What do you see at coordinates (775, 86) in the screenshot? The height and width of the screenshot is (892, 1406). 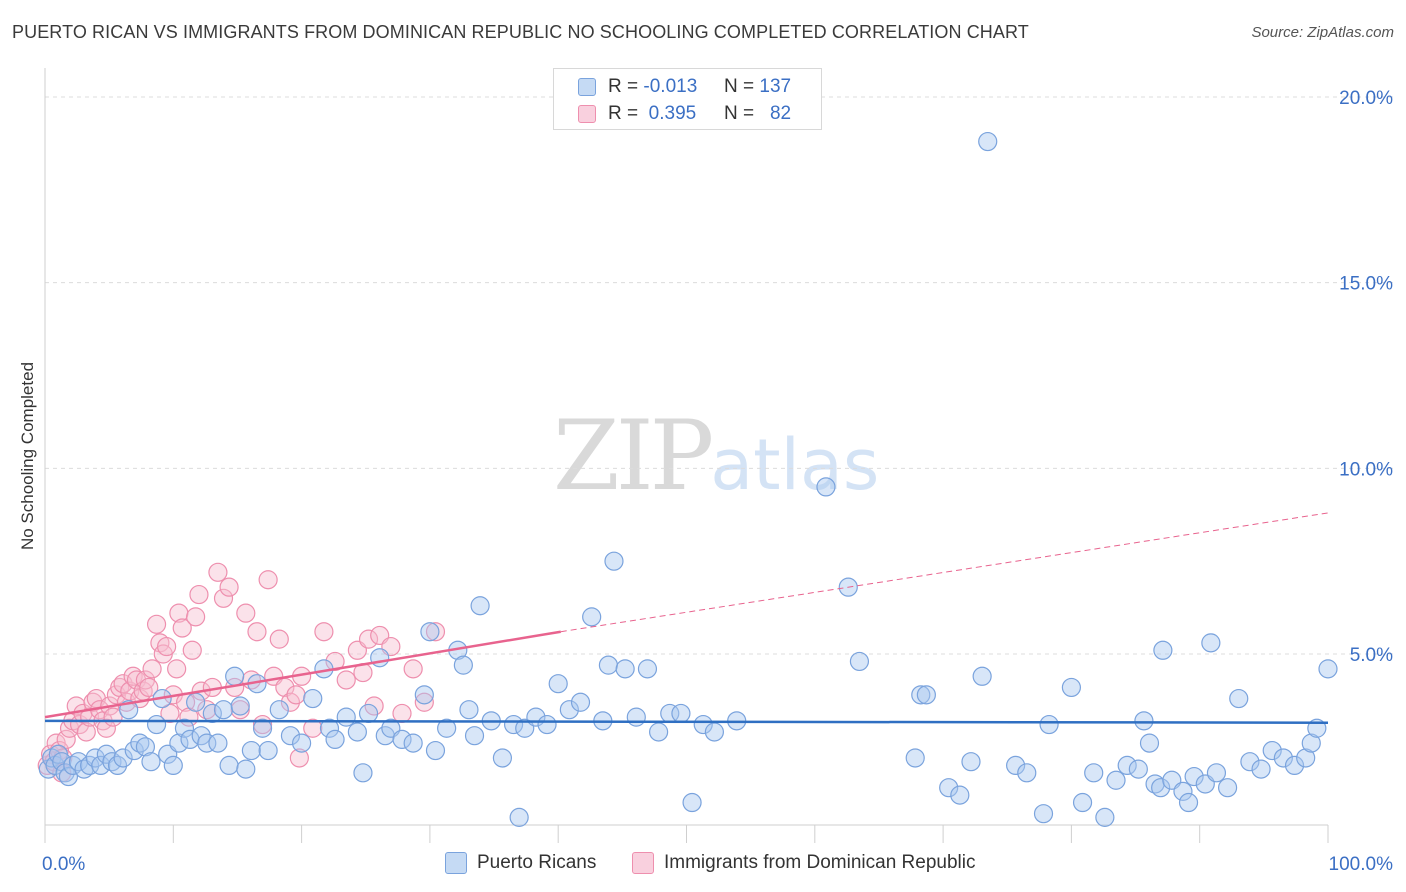 I see `legend-n-value: 137` at bounding box center [775, 86].